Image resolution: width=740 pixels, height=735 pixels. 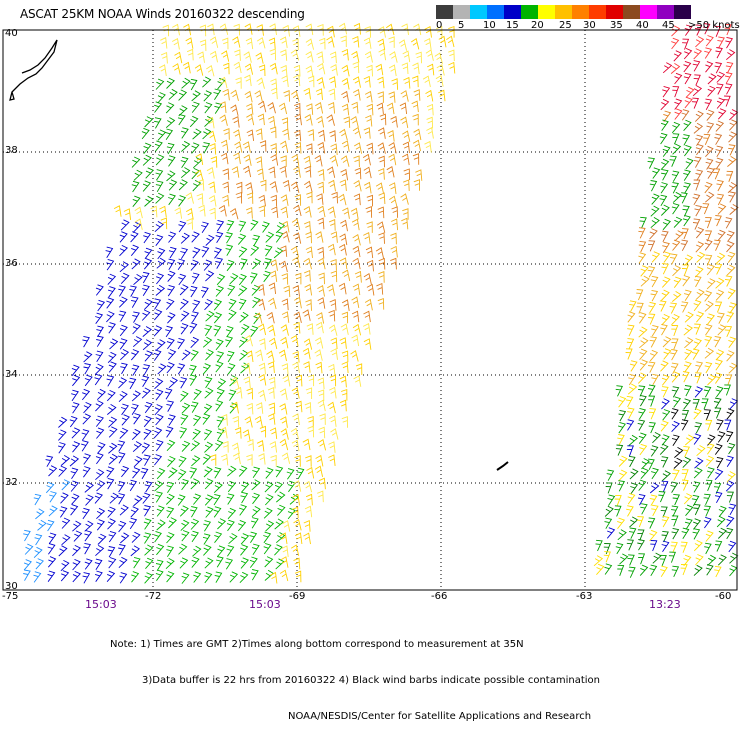 What do you see at coordinates (668, 25) in the screenshot?
I see `legend-label-9: 45` at bounding box center [668, 25].